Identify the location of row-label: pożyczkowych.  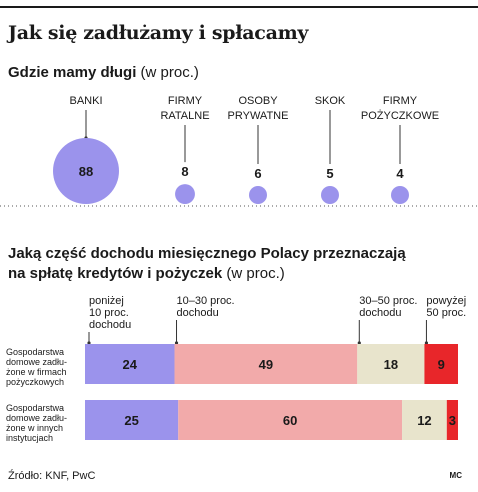
(35, 382).